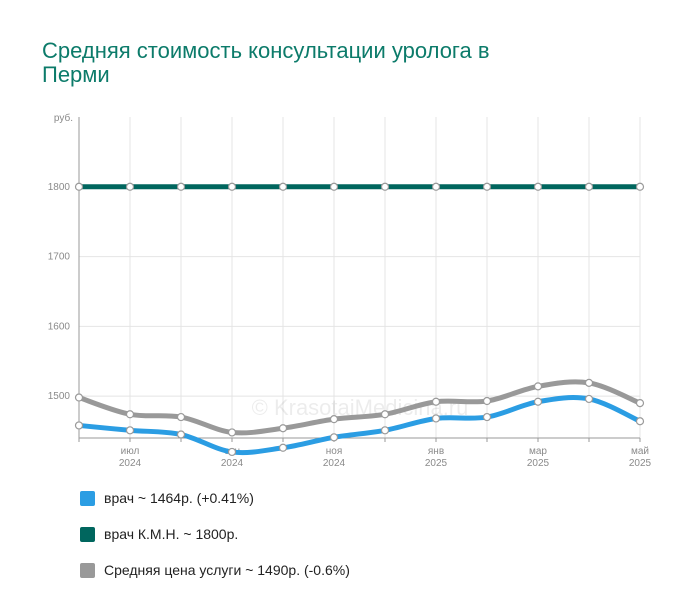 This screenshot has width=700, height=616. Describe the element at coordinates (87, 498) in the screenshot. I see `legend-swatch-doctor` at that location.